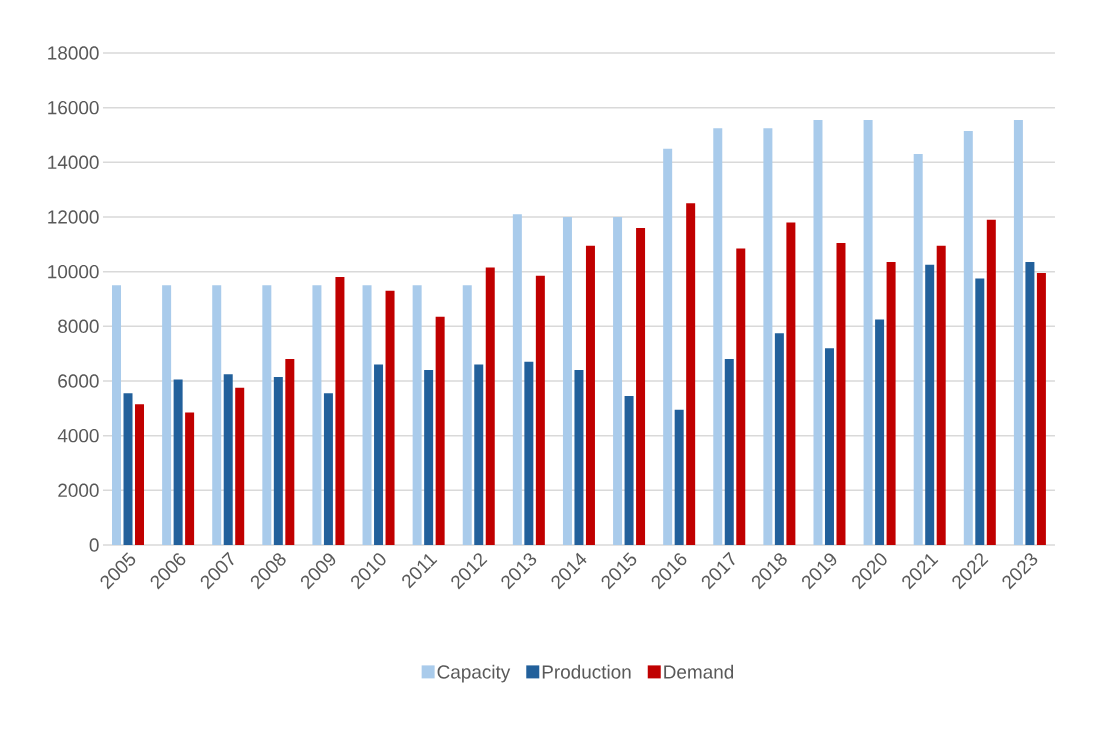 The width and height of the screenshot is (1099, 729). What do you see at coordinates (73, 217) in the screenshot?
I see `y-tick-label: 12000` at bounding box center [73, 217].